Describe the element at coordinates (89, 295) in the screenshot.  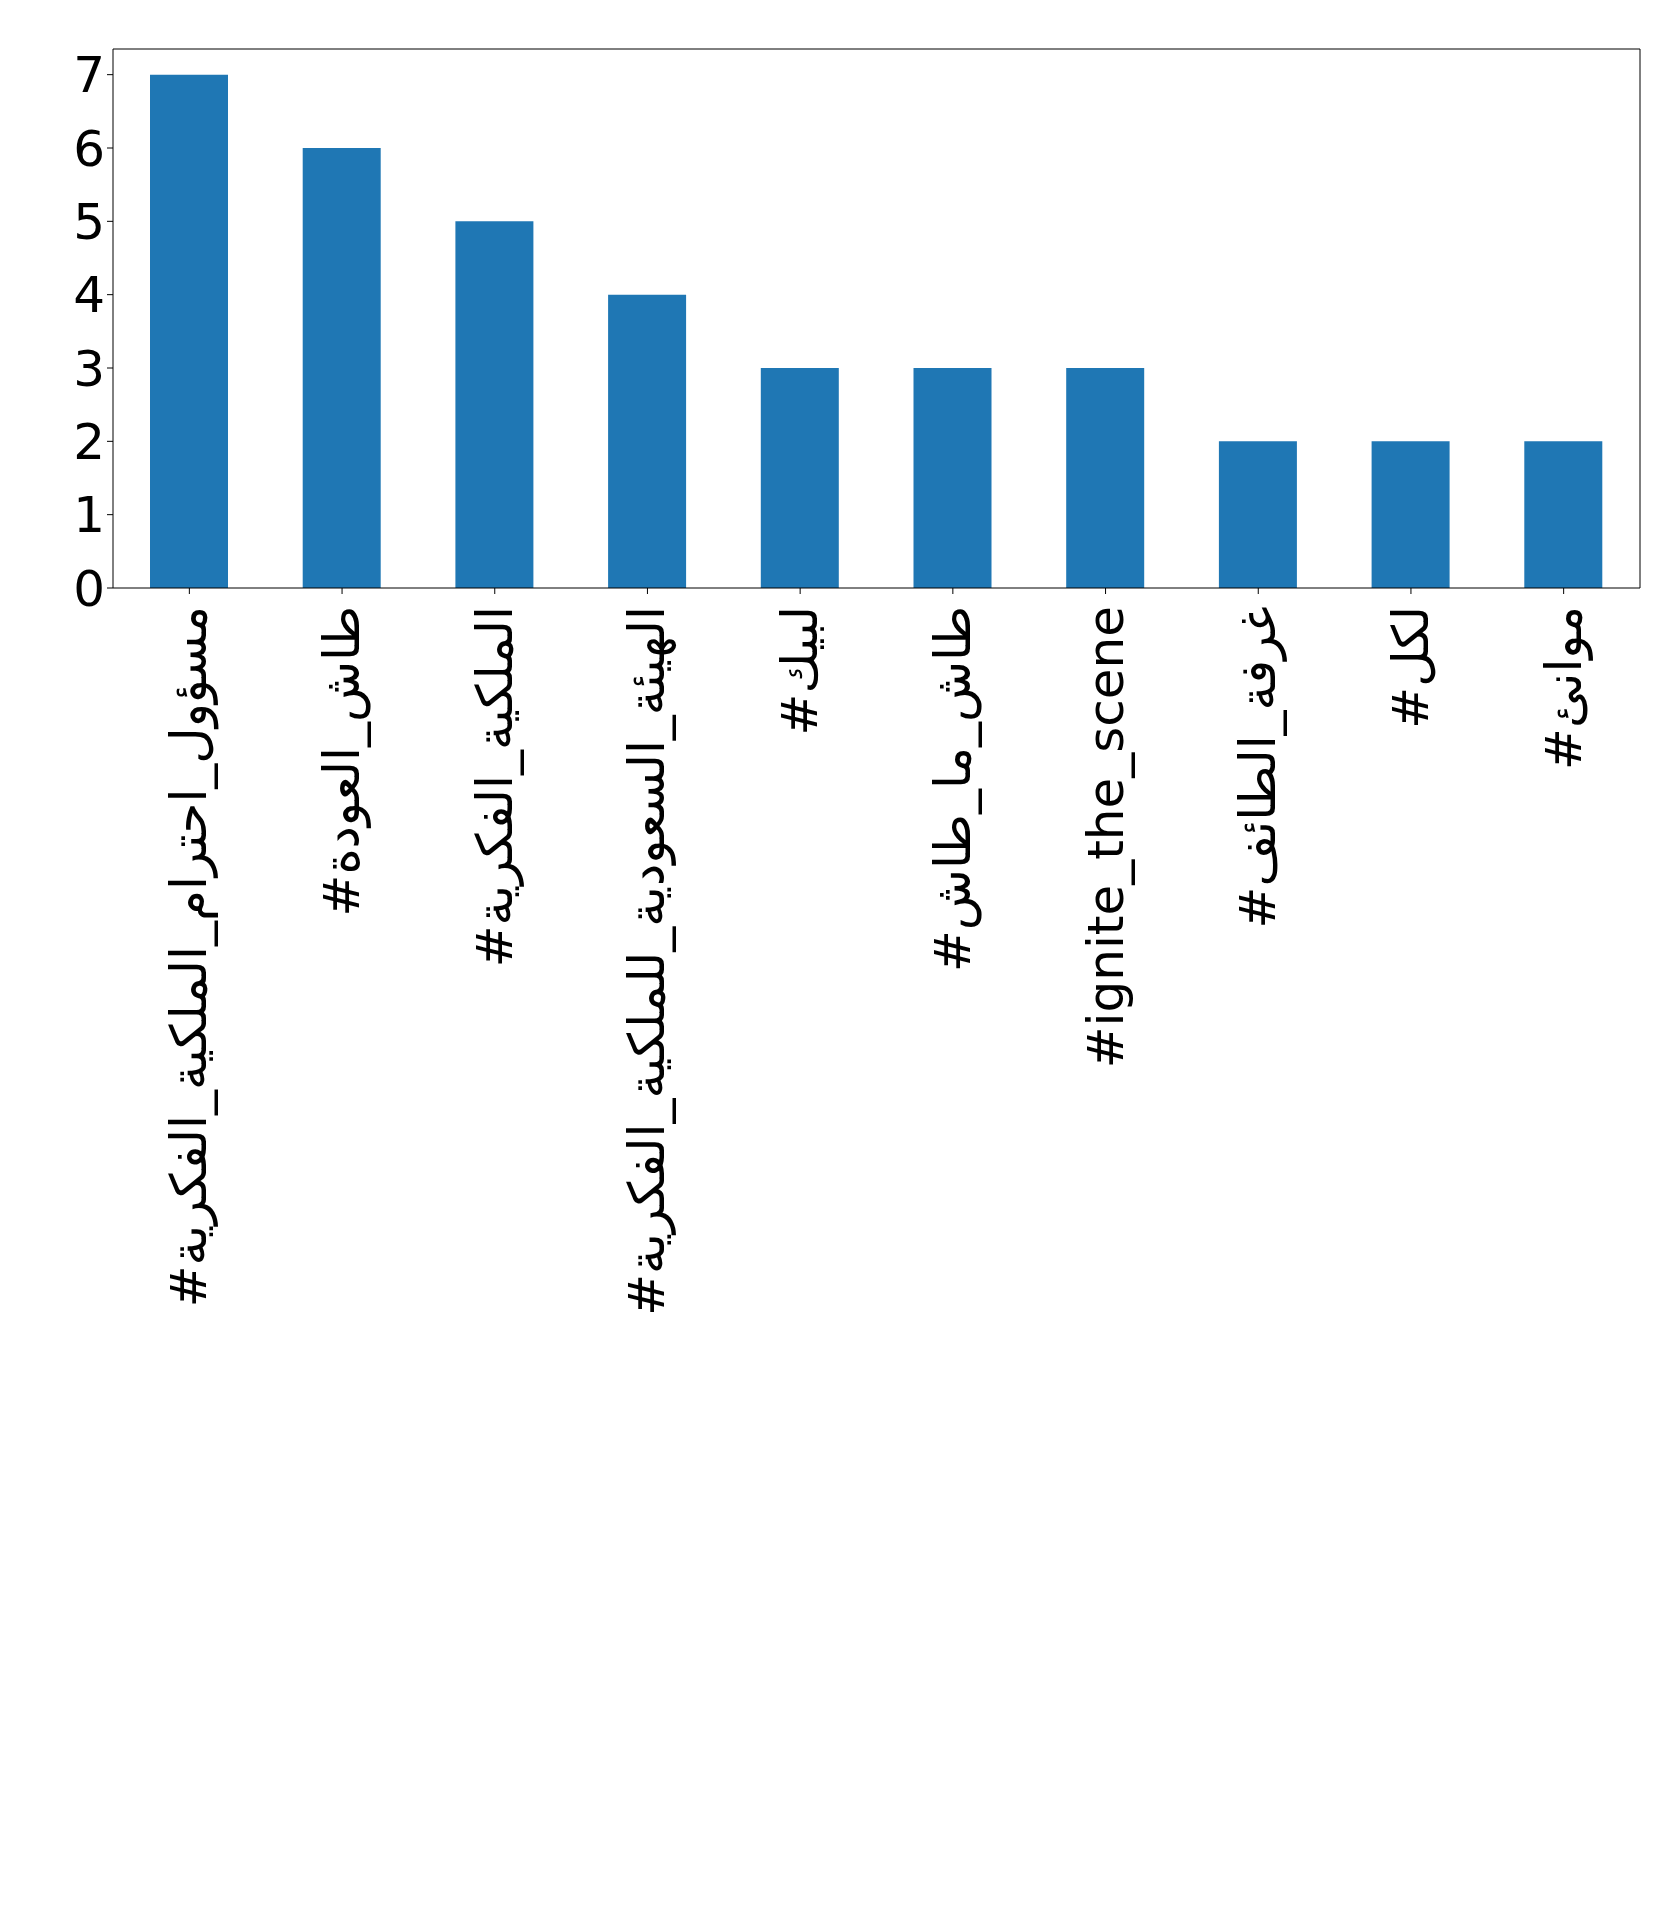
I see `y-tick-label: 4` at that location.